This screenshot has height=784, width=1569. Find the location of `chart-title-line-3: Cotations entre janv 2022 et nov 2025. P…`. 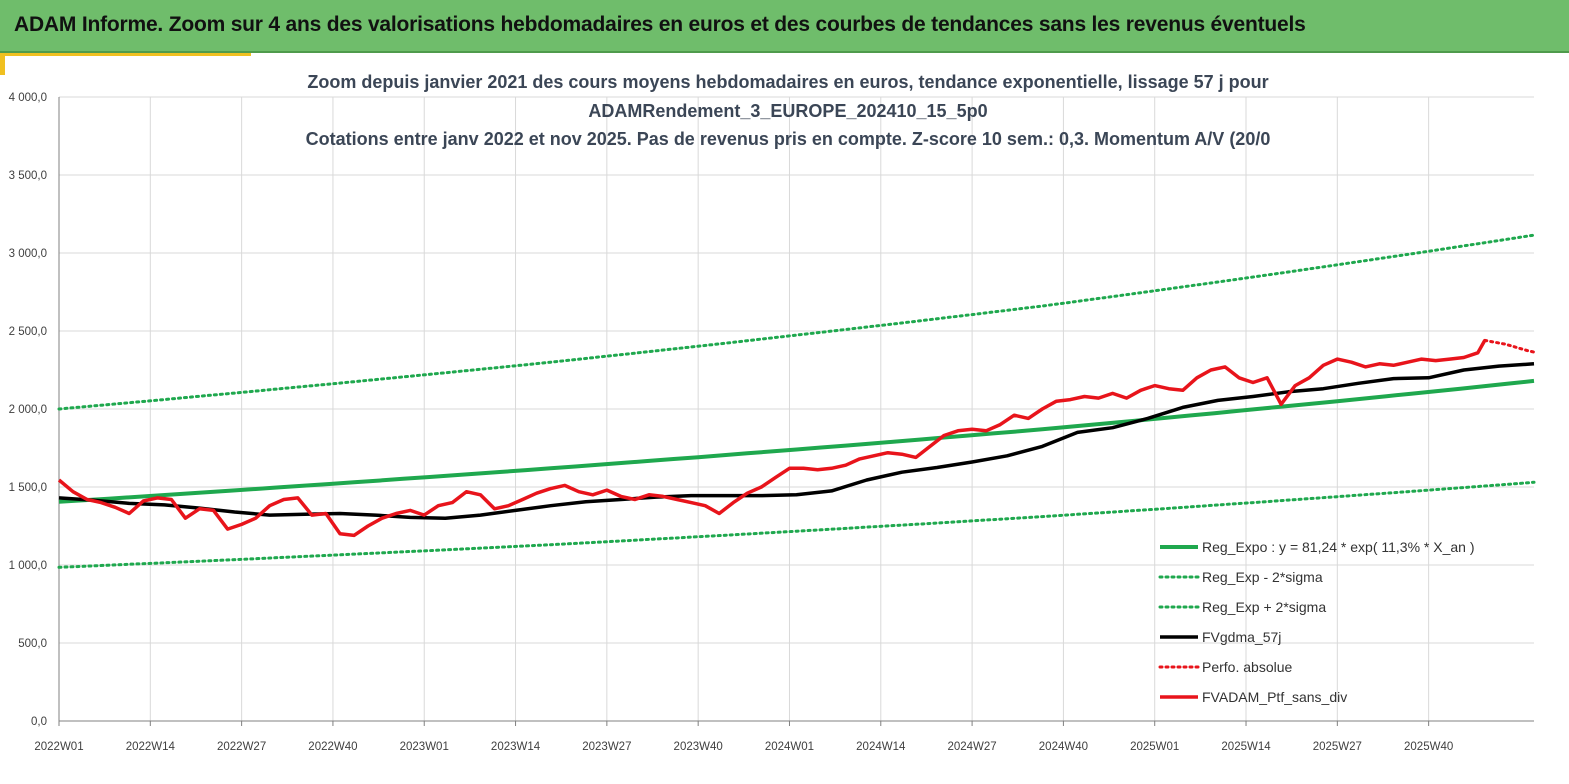

chart-title-line-3: Cotations entre janv 2022 et nov 2025. P… is located at coordinates (788, 139).